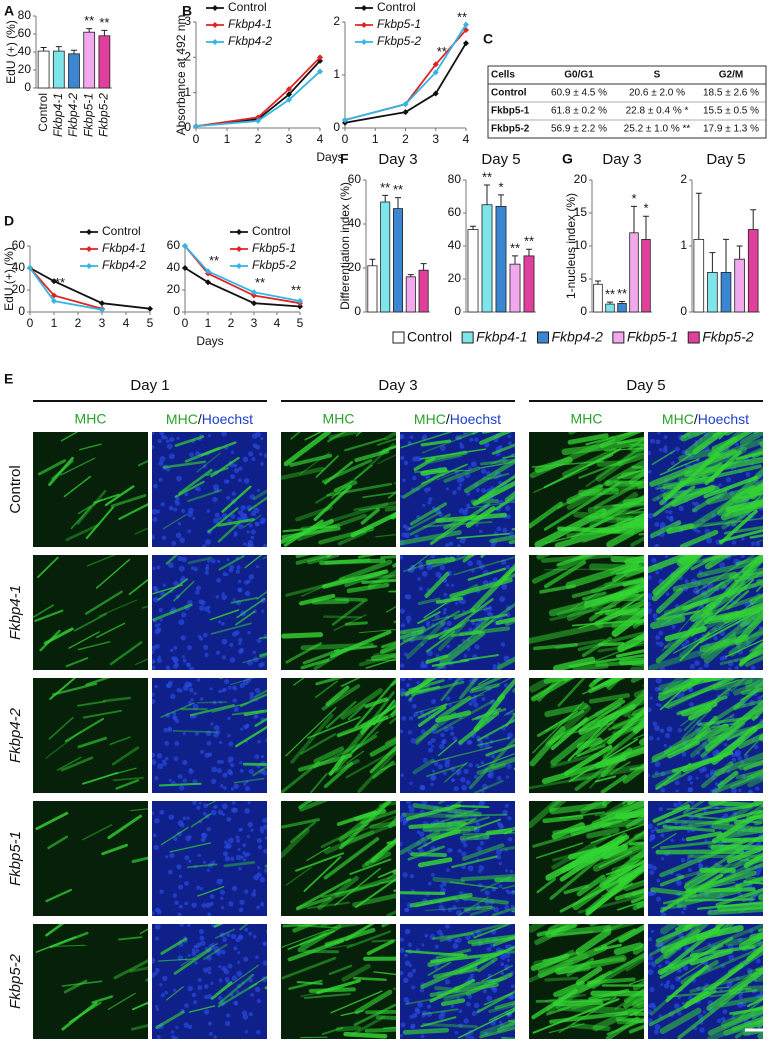 Image resolution: width=778 pixels, height=1050 pixels. What do you see at coordinates (693, 337) in the screenshot?
I see `legend-swatch` at bounding box center [693, 337].